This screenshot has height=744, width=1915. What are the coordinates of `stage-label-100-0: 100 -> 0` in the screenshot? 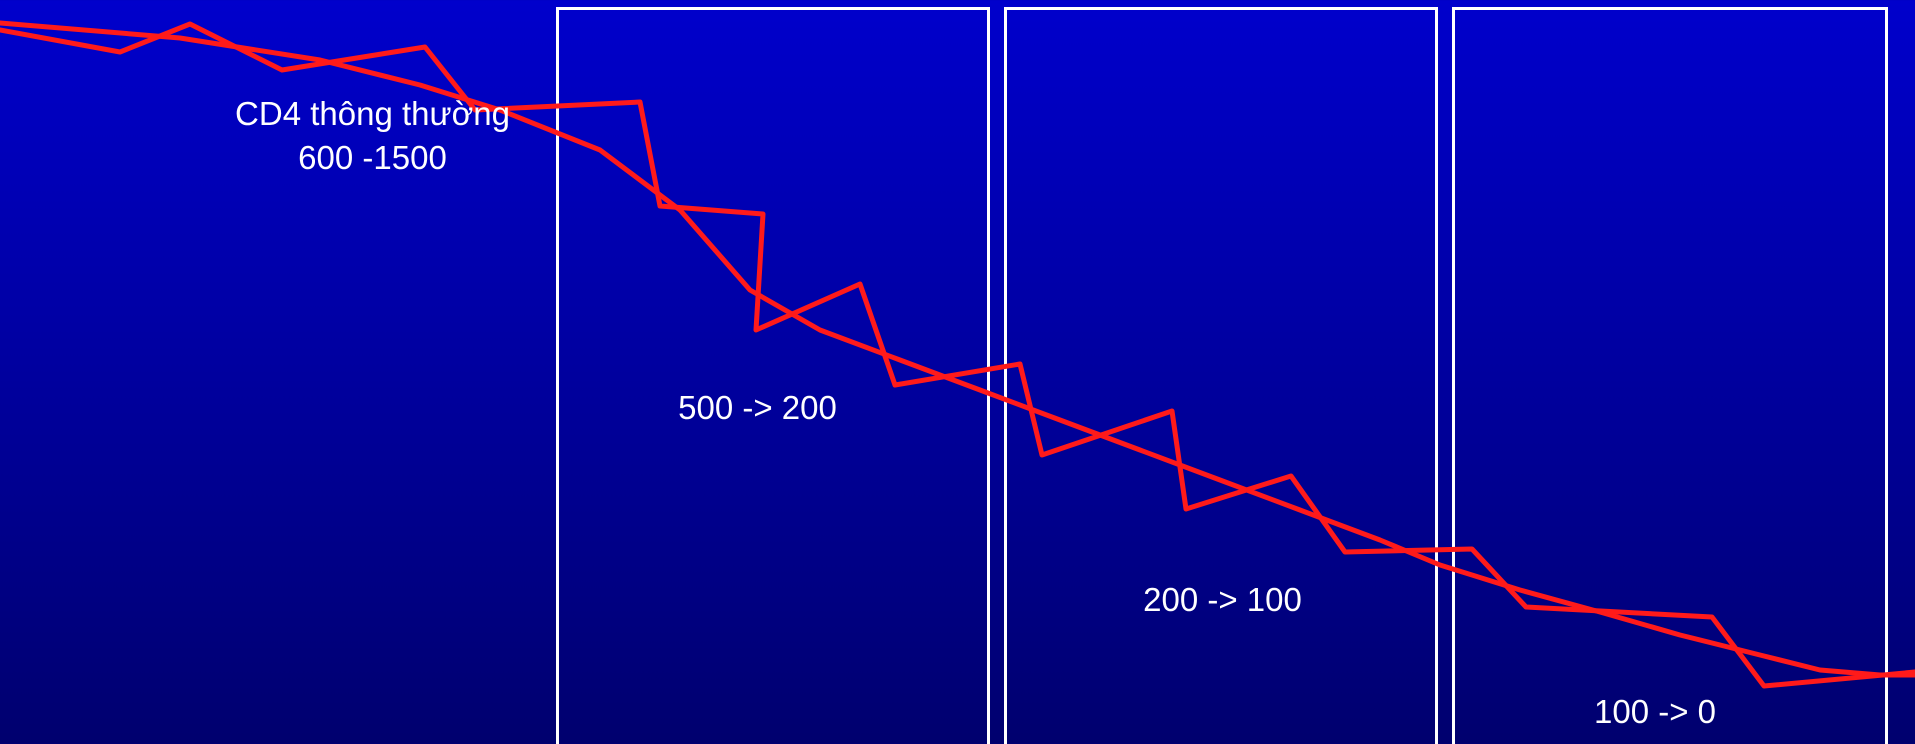 It's located at (1654, 711).